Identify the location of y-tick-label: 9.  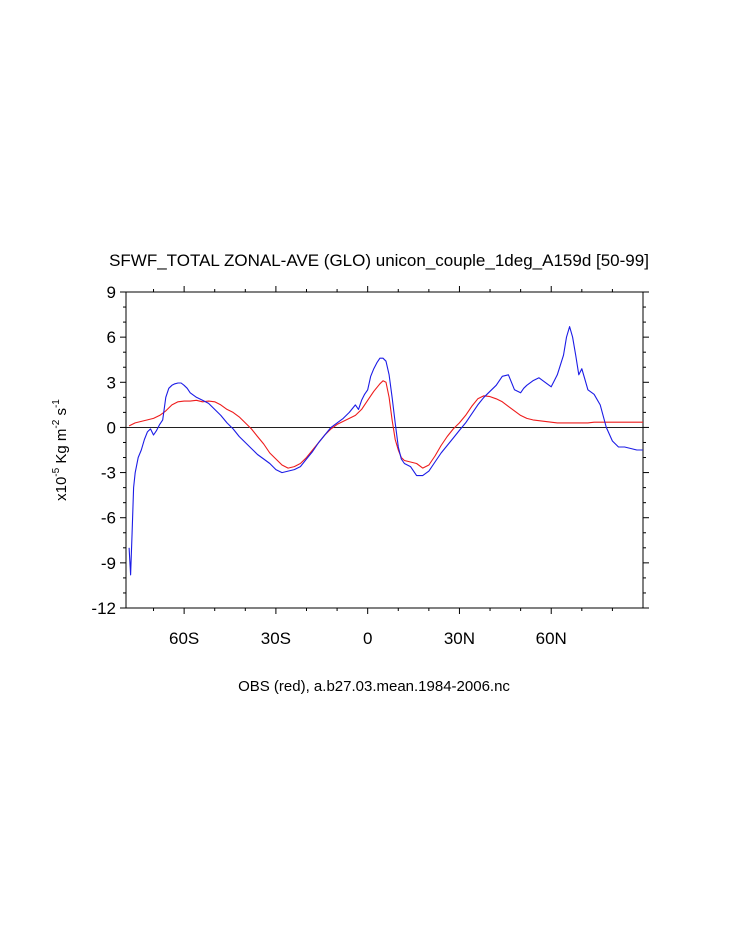
(111, 292).